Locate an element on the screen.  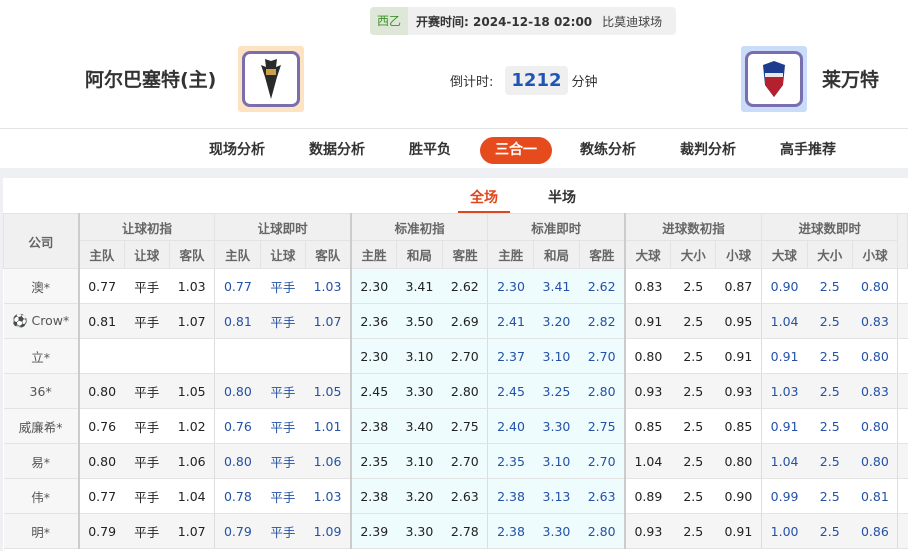
company-cell: 威廉希* is located at coordinates (41, 426).